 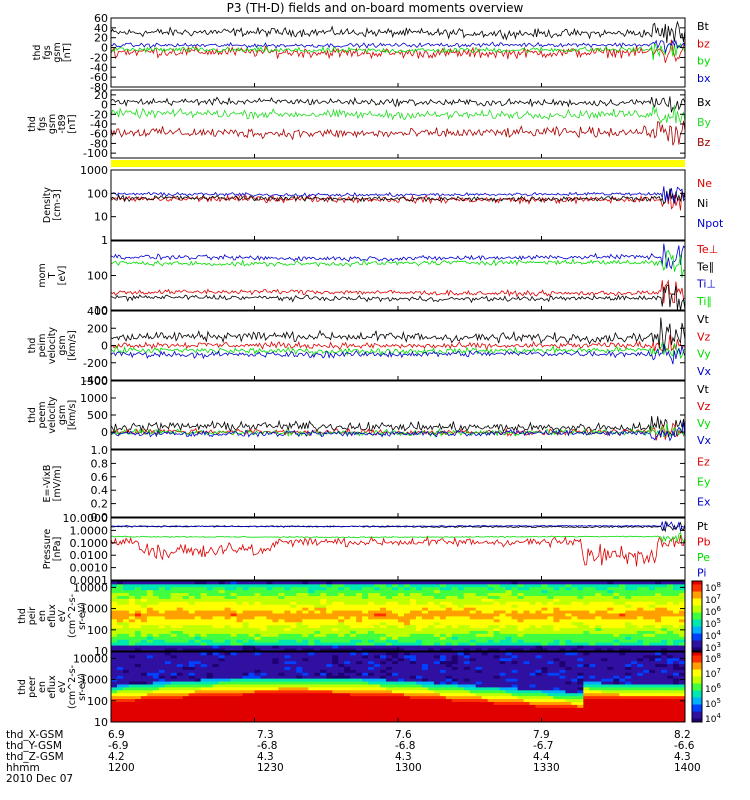 I want to click on y-tick-label: 0, so click(x=104, y=105).